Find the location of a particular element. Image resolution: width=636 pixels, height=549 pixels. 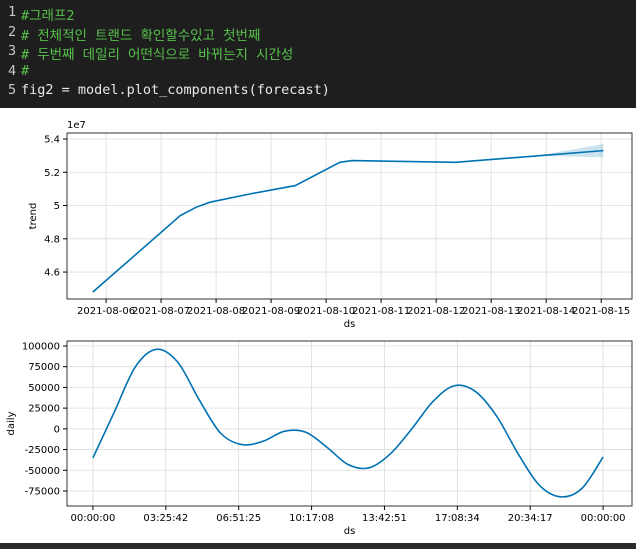

code-line: #그래프2 is located at coordinates (48, 16).